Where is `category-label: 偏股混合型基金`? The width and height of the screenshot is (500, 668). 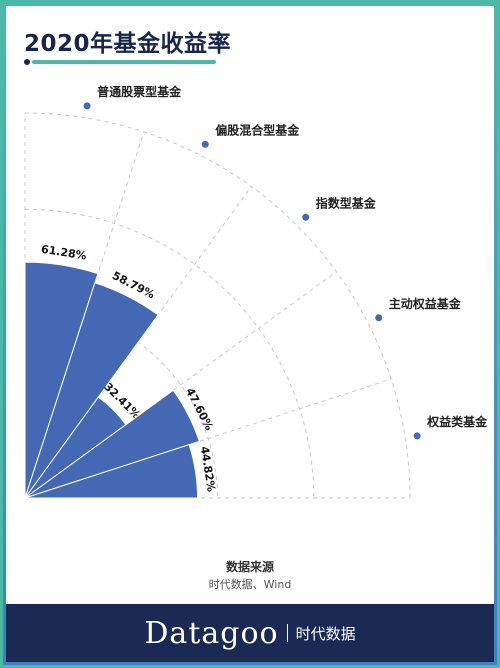
category-label: 偏股混合型基金 is located at coordinates (257, 129).